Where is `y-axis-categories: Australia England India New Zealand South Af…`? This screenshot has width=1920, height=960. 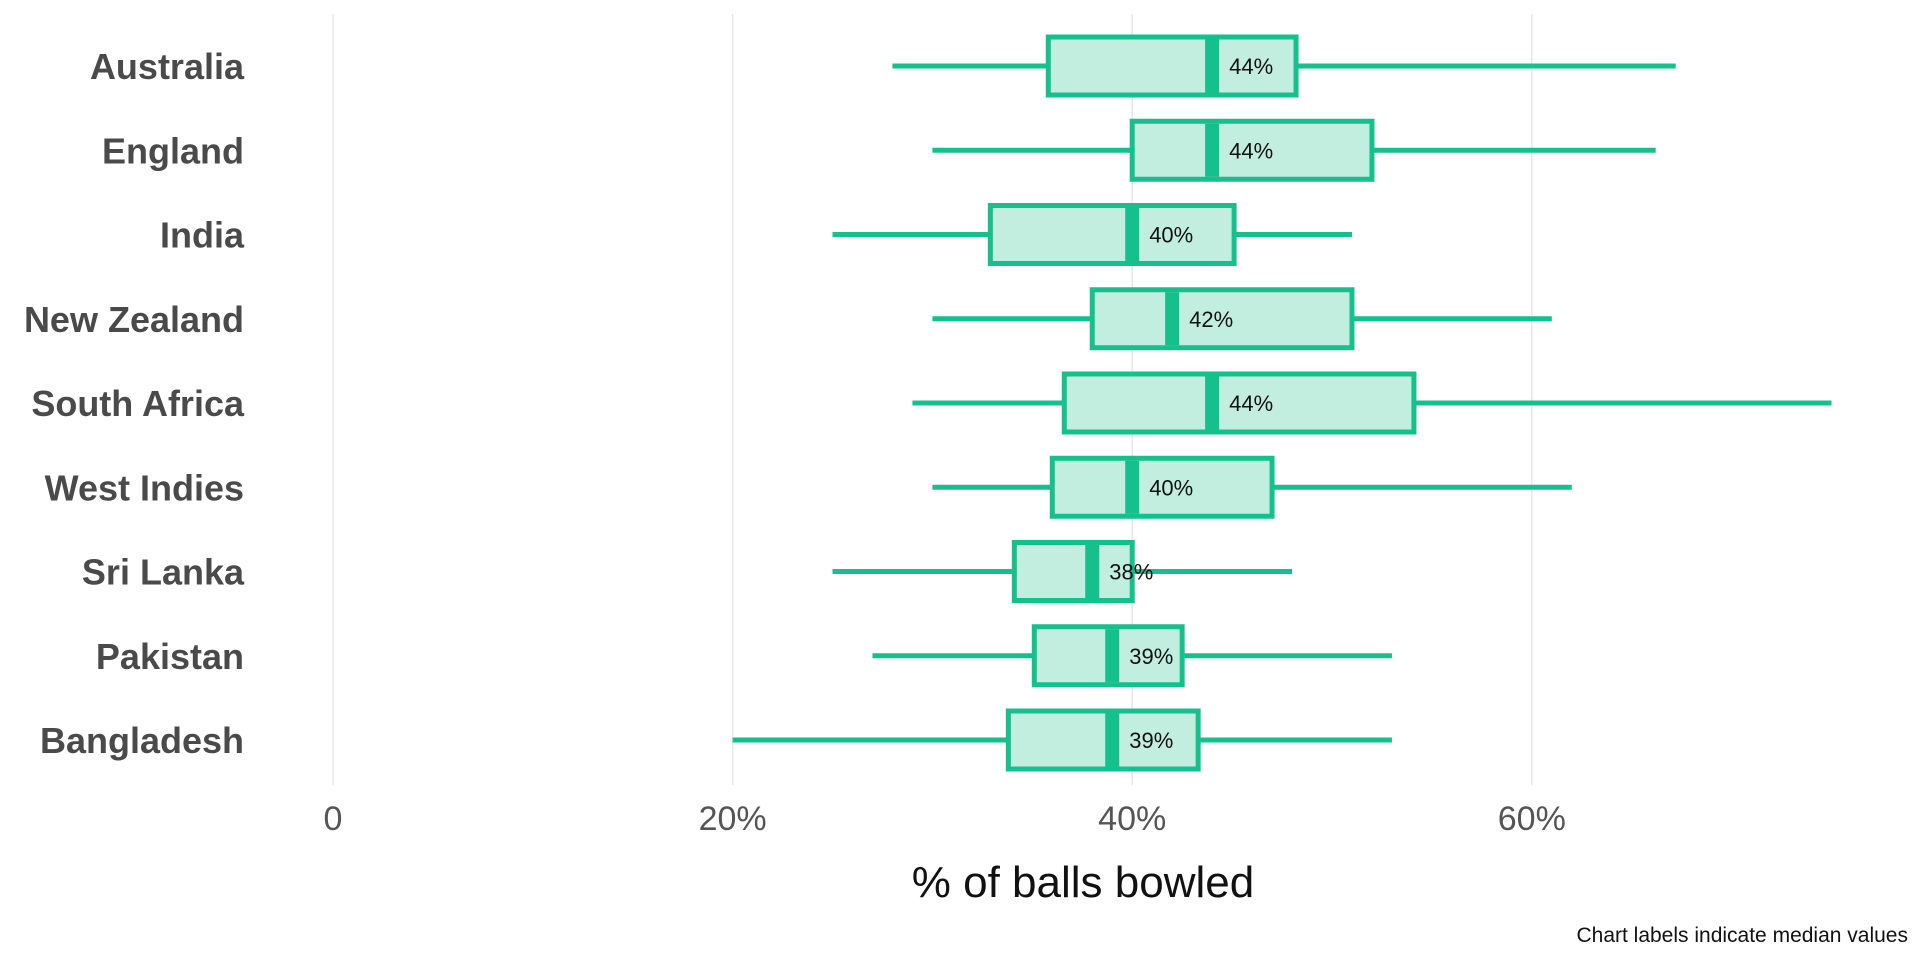
y-axis-categories: Australia England India New Zealand South Af… is located at coordinates (134, 403).